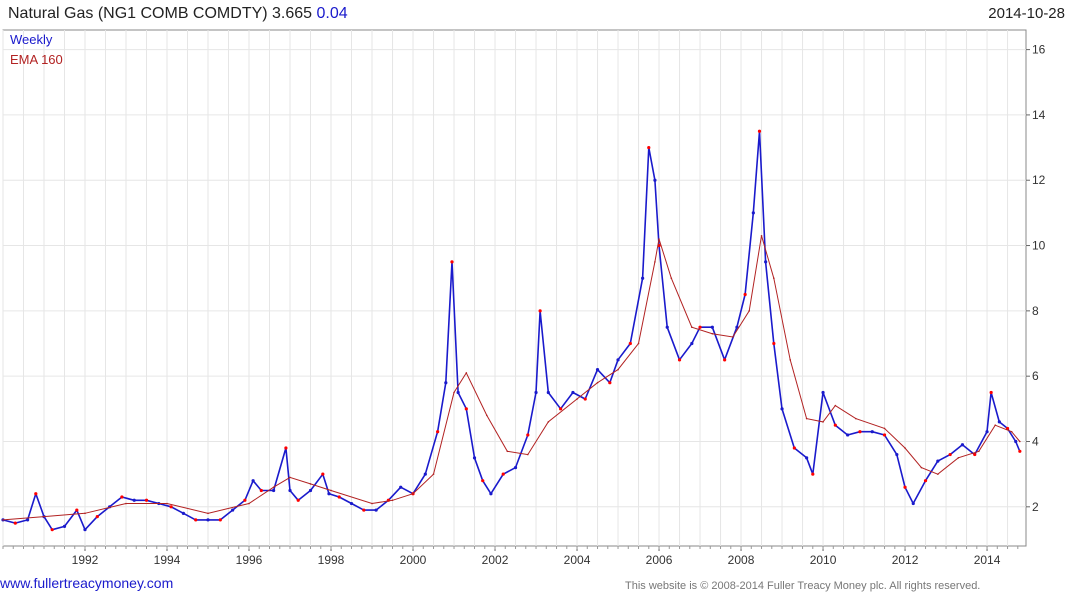 The height and width of the screenshot is (600, 1075). I want to click on site-link: www.fullertreacymoney.com, so click(87, 583).